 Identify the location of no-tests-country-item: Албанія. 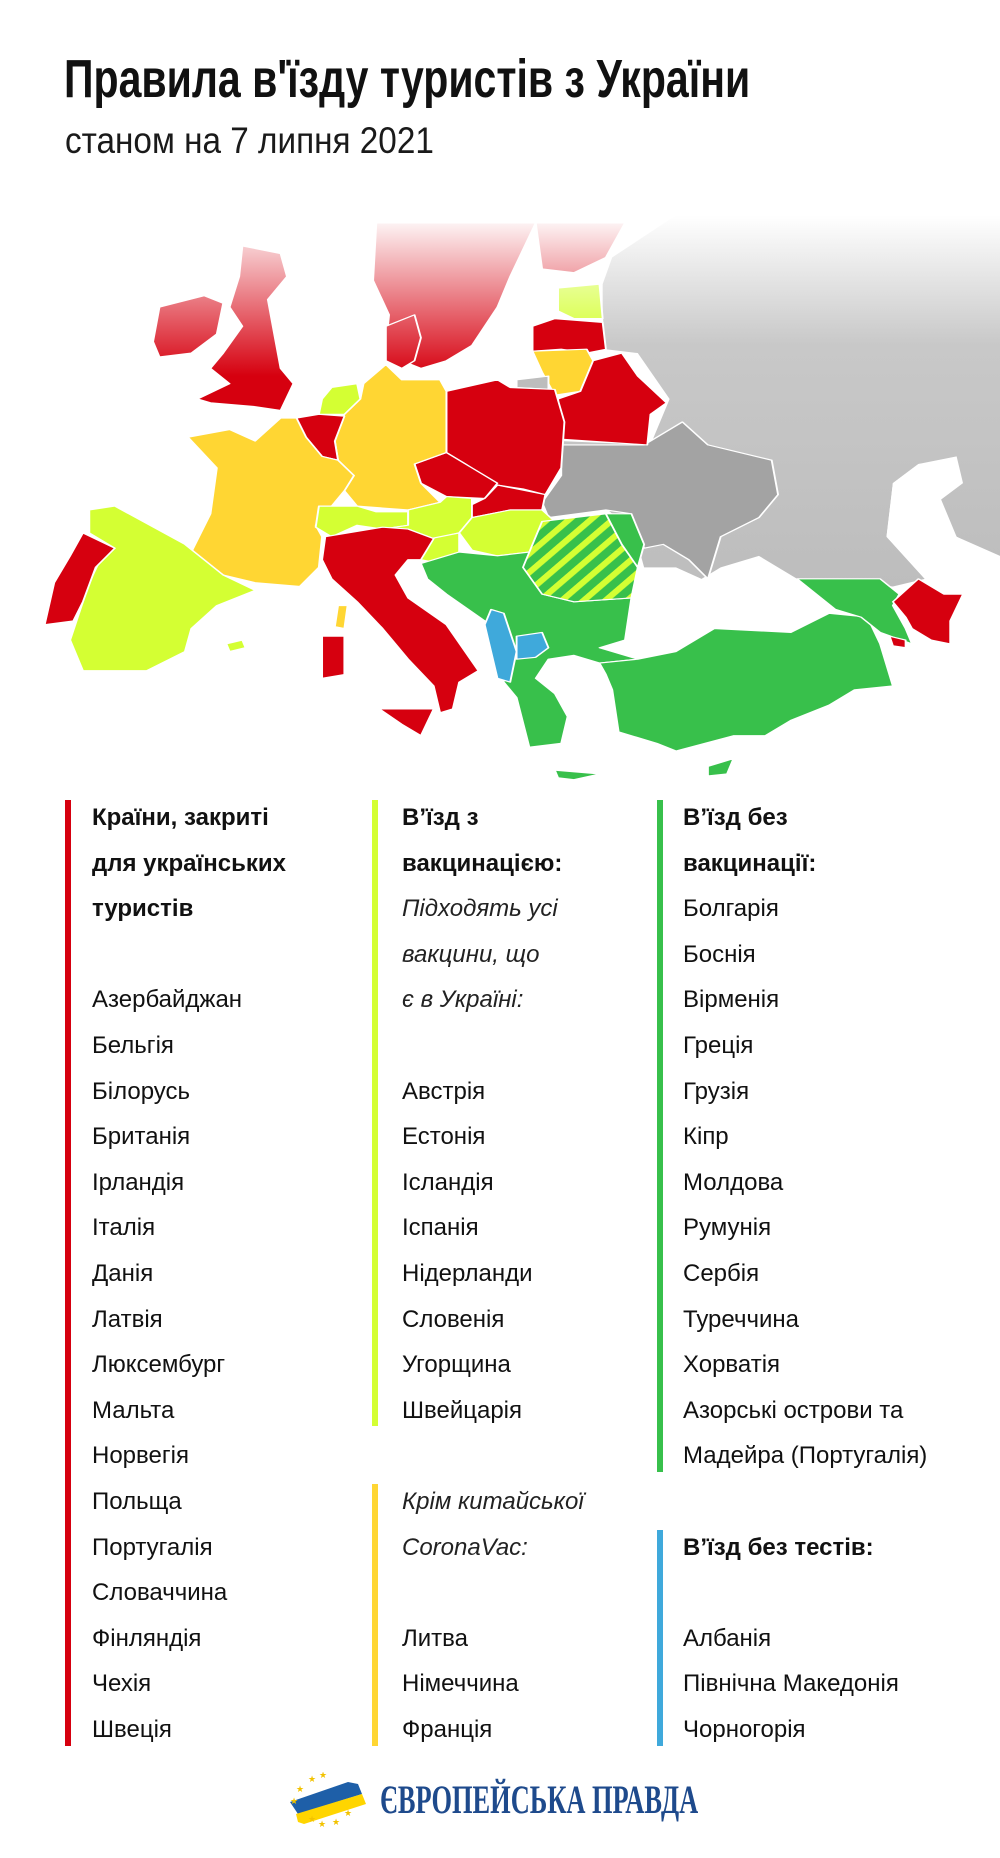
(727, 1638).